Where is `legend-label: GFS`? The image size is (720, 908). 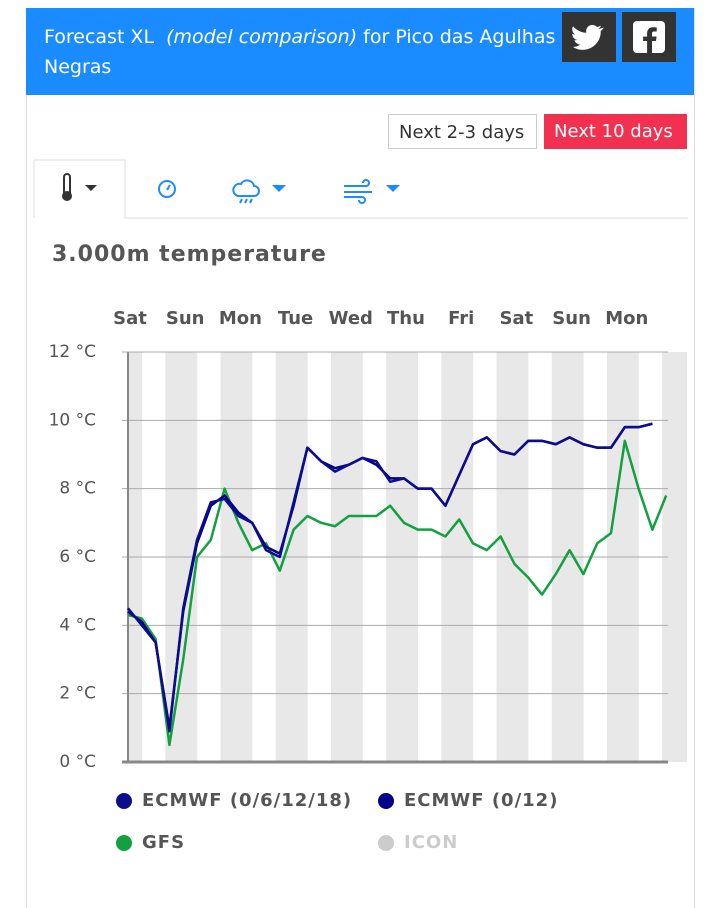 legend-label: GFS is located at coordinates (163, 842).